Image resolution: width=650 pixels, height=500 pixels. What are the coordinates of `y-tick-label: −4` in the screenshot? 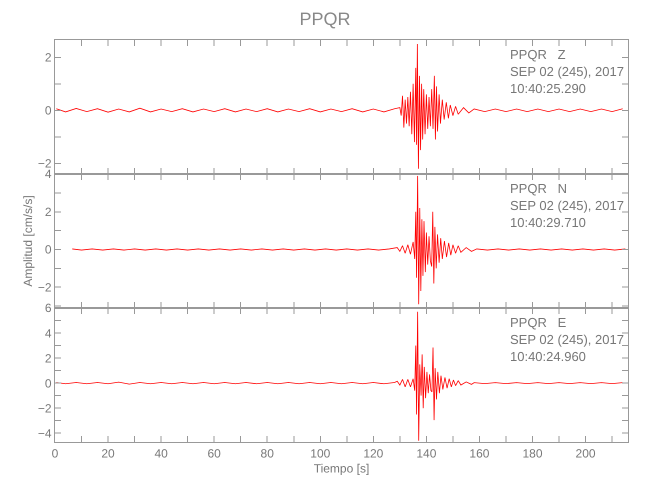 It's located at (45, 433).